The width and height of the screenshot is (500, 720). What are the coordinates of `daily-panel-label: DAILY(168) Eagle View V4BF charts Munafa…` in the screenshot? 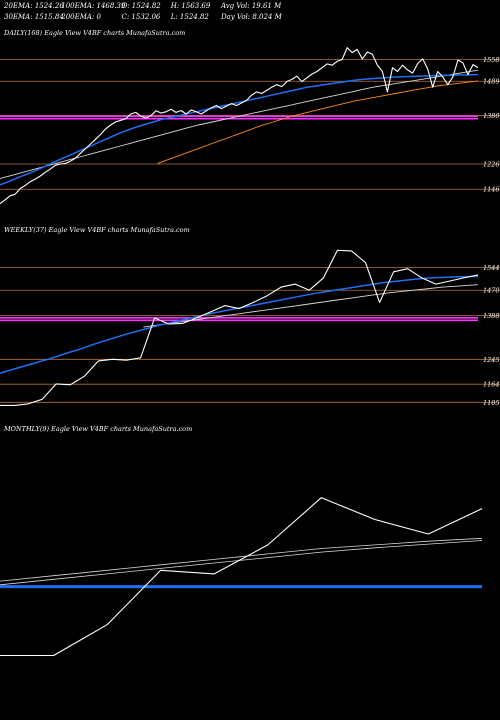 It's located at (95, 33).